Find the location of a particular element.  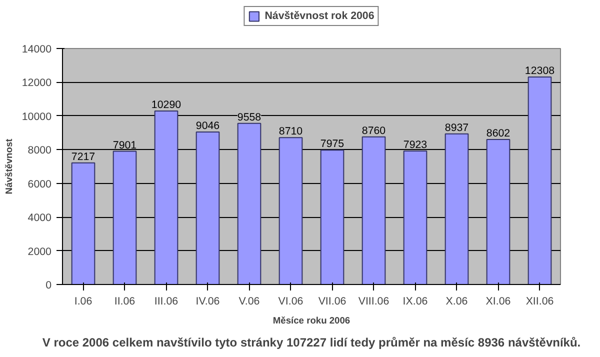

y-tick-label: 8000 is located at coordinates (40, 150).